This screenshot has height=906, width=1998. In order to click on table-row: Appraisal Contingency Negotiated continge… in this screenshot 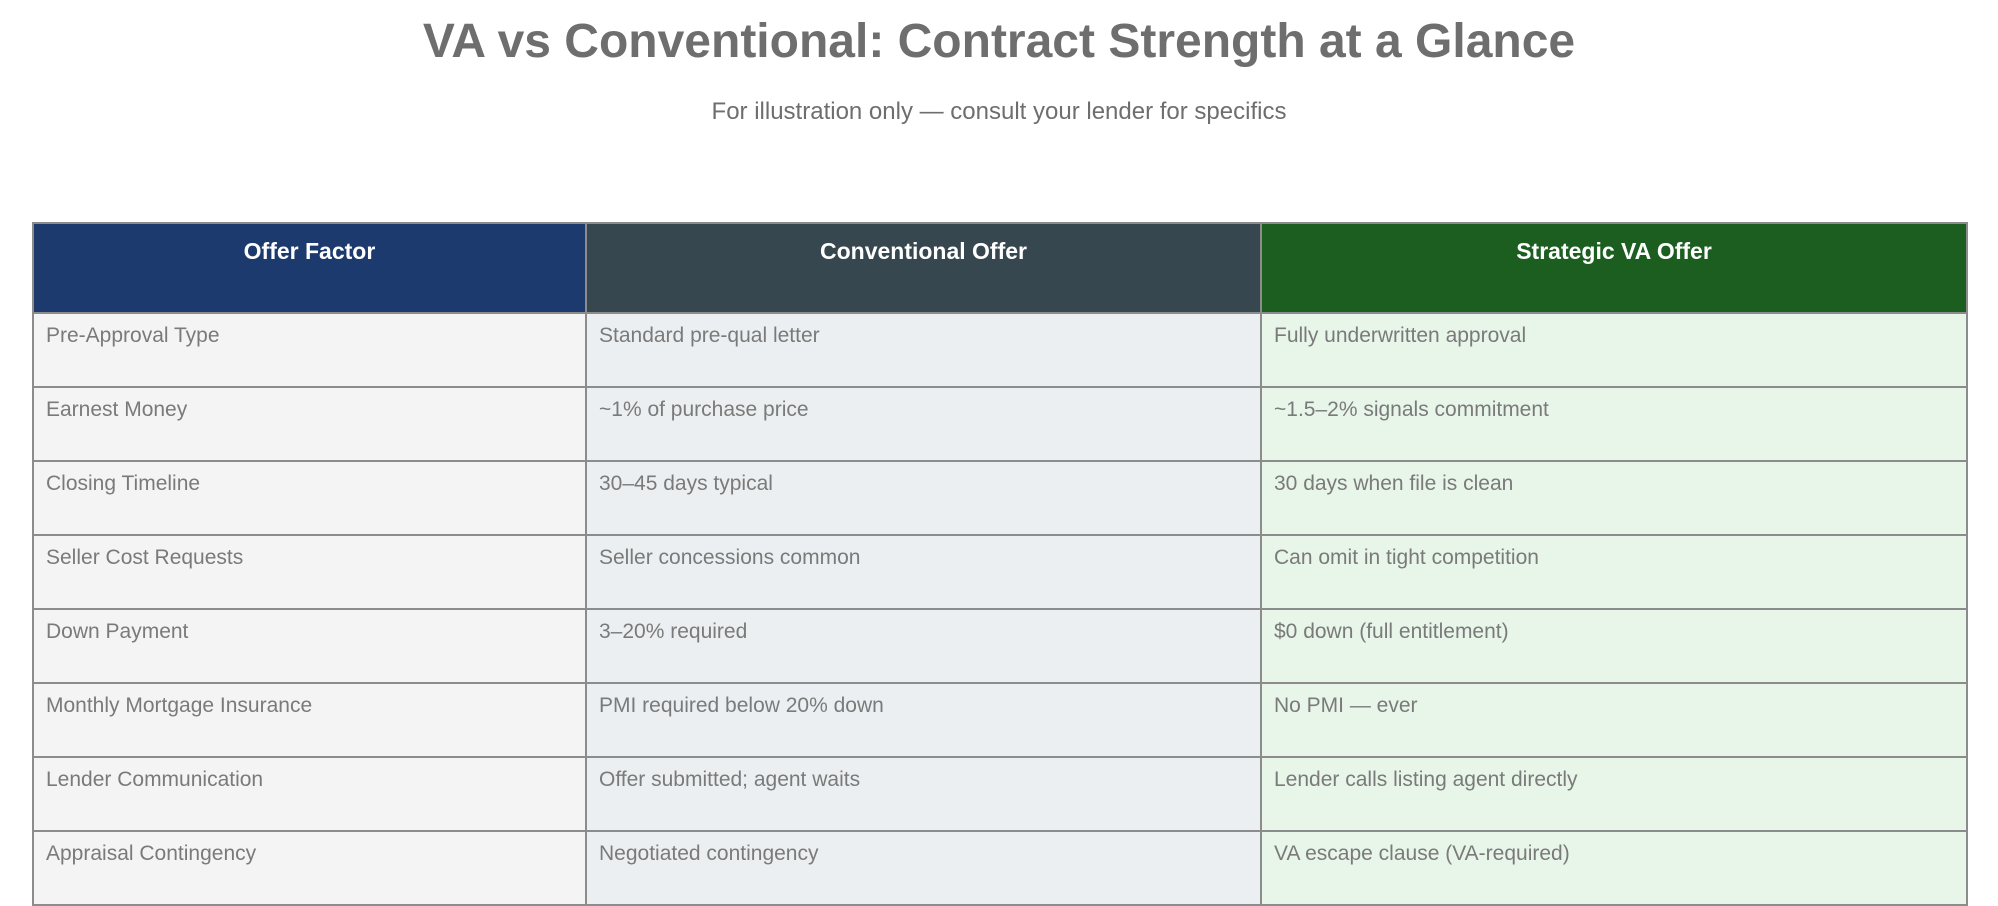, I will do `click(1000, 868)`.